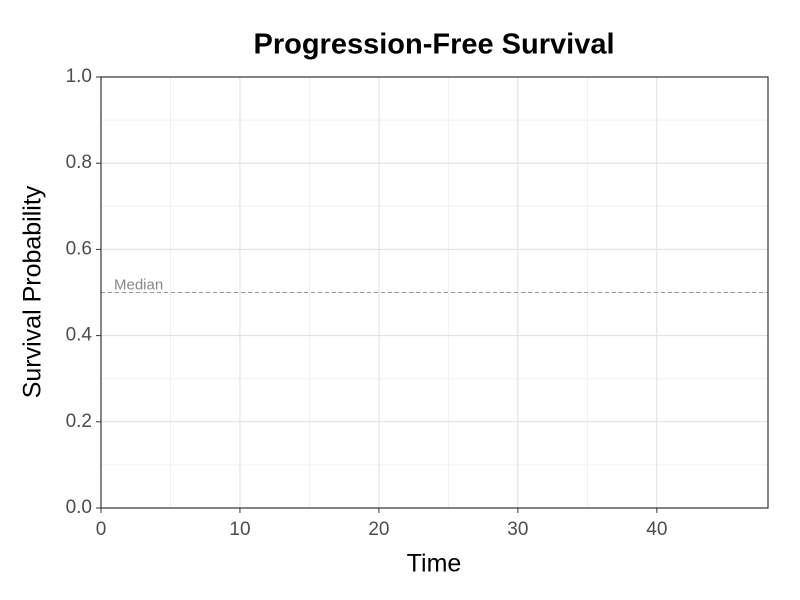 The image size is (800, 600). I want to click on x-tick-label: 40, so click(656, 529).